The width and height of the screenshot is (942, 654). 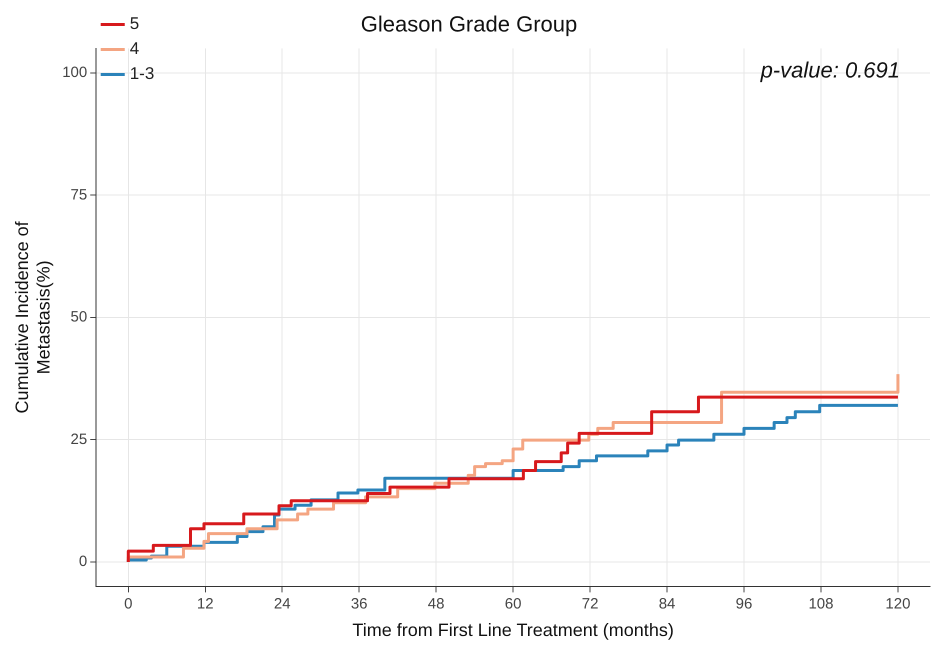 I want to click on annotation: p-value: 0.691, so click(x=830, y=70).